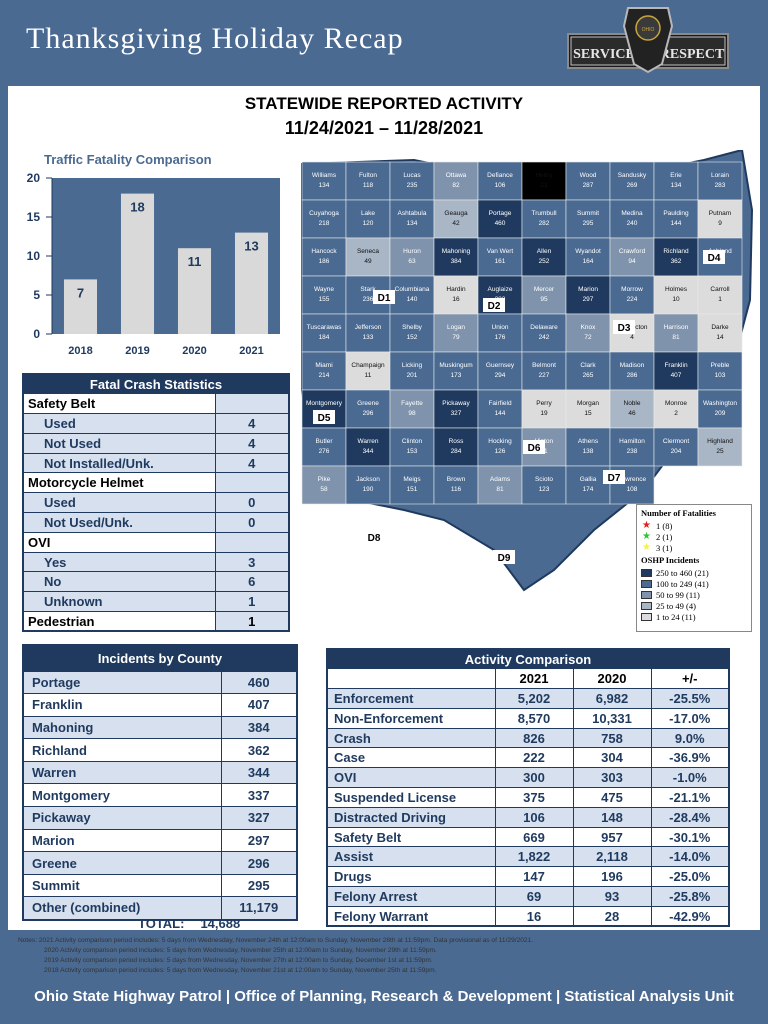  Describe the element at coordinates (588, 489) in the screenshot. I see `county-map-value: 174` at that location.